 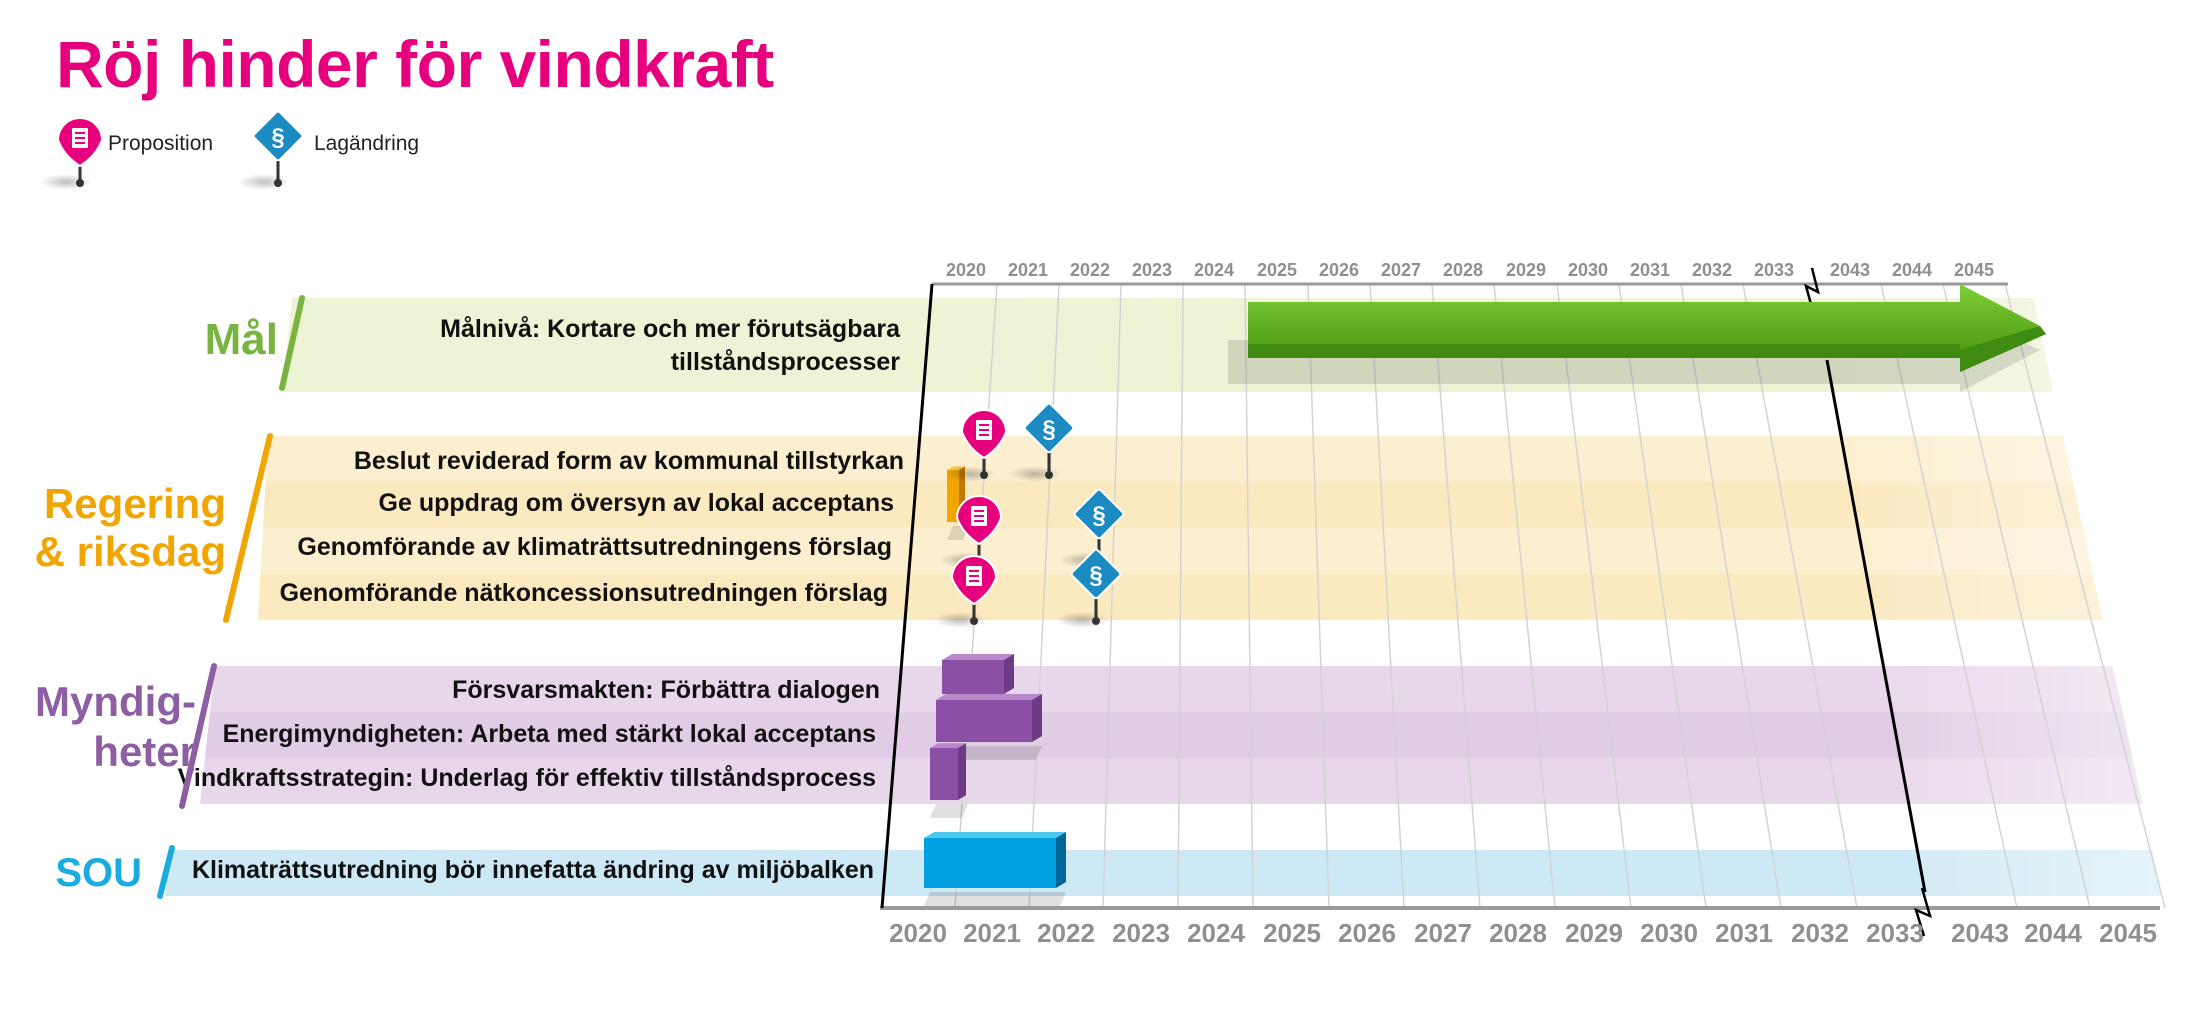 I want to click on bar-klimatrattsutredning-shadow, so click(x=995, y=899).